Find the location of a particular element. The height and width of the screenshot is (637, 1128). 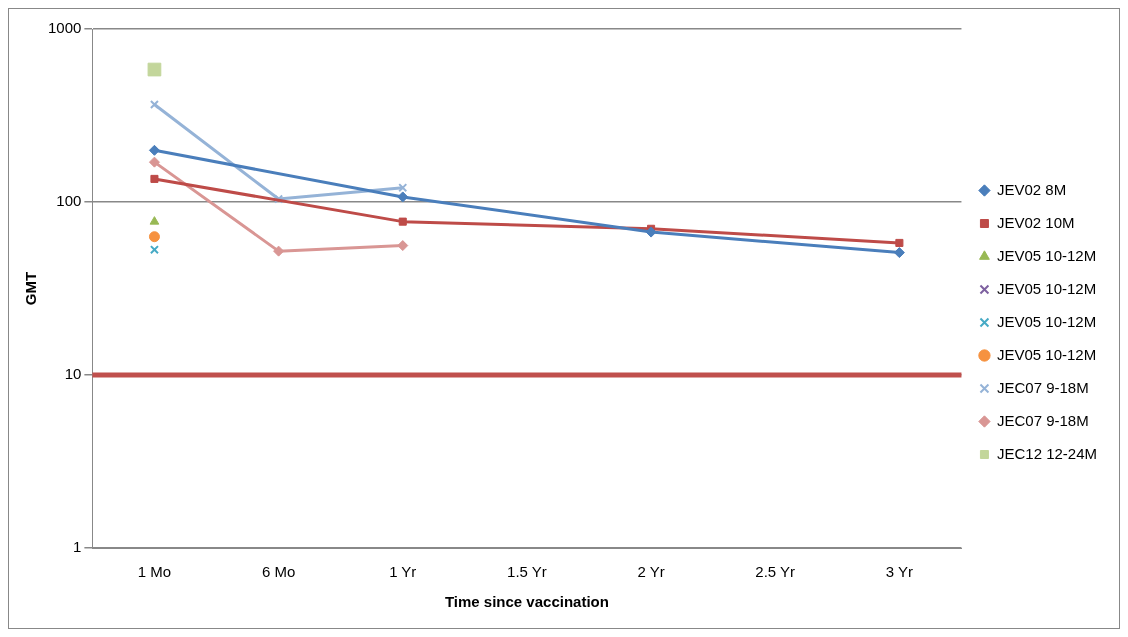

y-tick-label: 1 is located at coordinates (77, 547).